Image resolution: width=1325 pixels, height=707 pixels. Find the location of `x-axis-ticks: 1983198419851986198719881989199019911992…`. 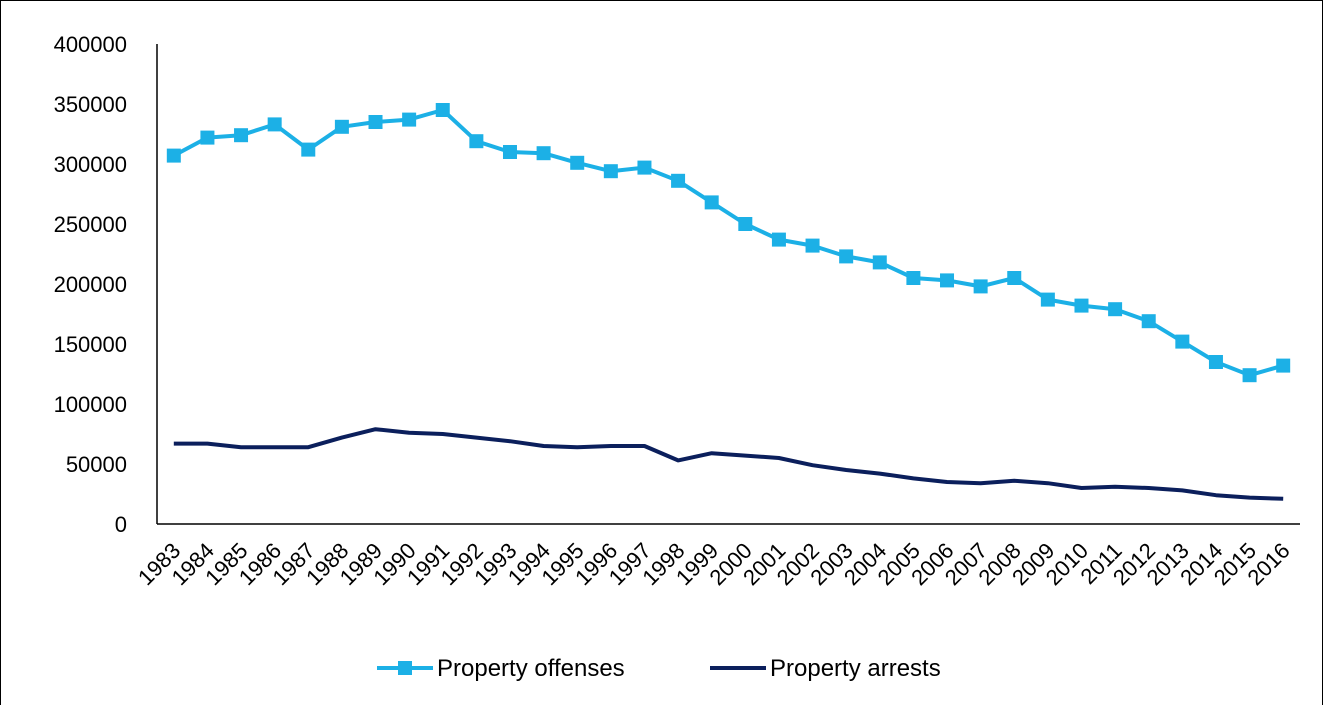

x-axis-ticks: 1983198419851986198719881989199019911992… is located at coordinates (714, 564).